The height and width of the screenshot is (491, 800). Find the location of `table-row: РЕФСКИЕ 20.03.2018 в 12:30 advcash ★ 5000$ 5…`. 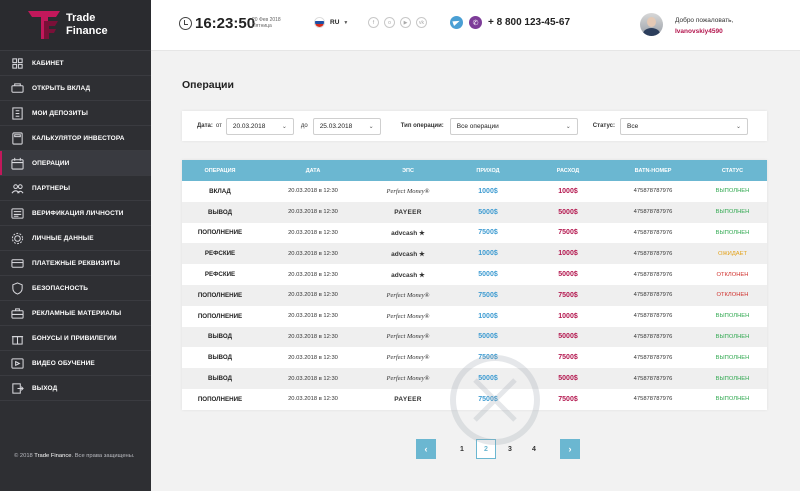

table-row: РЕФСКИЕ 20.03.2018 в 12:30 advcash ★ 5000$ 5… is located at coordinates (474, 274).